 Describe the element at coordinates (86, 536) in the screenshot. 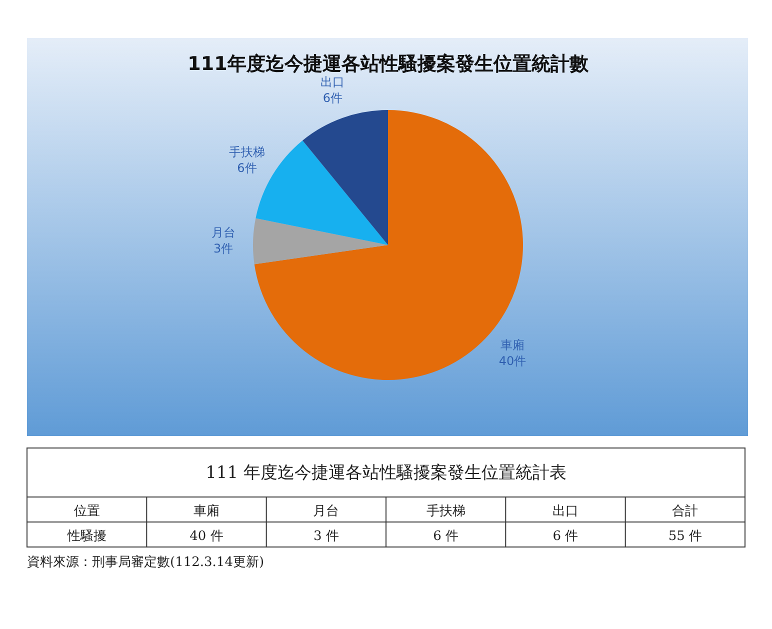

I see `text: 性騷擾` at that location.